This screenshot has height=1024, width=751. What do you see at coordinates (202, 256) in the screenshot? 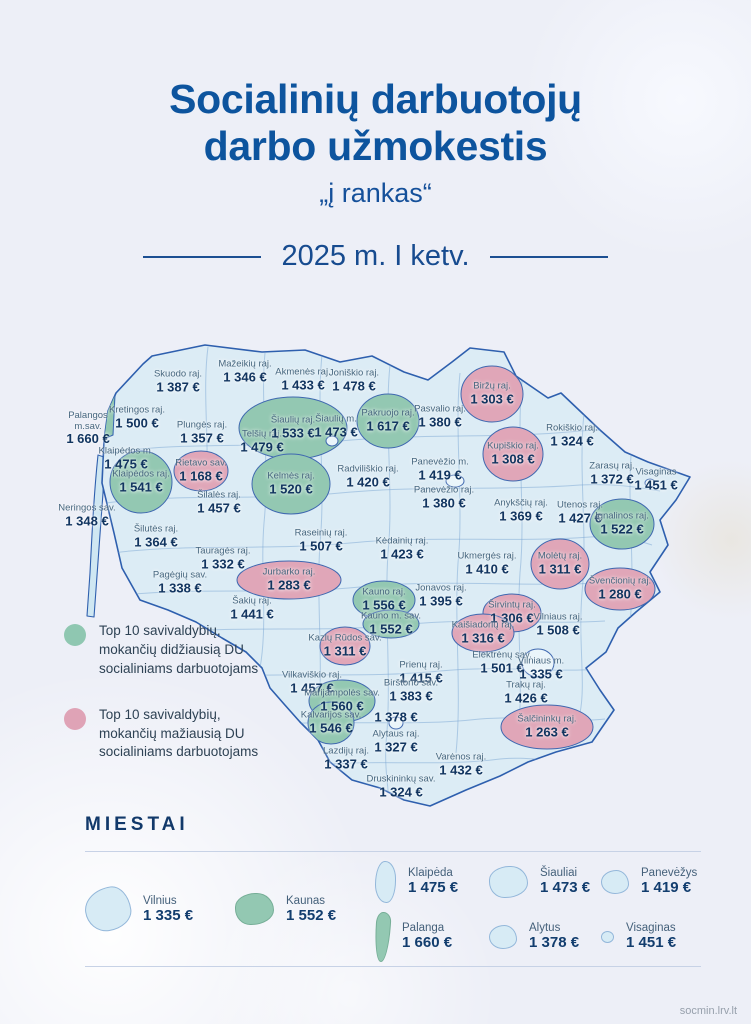
I see `period-rule-left` at bounding box center [202, 256].